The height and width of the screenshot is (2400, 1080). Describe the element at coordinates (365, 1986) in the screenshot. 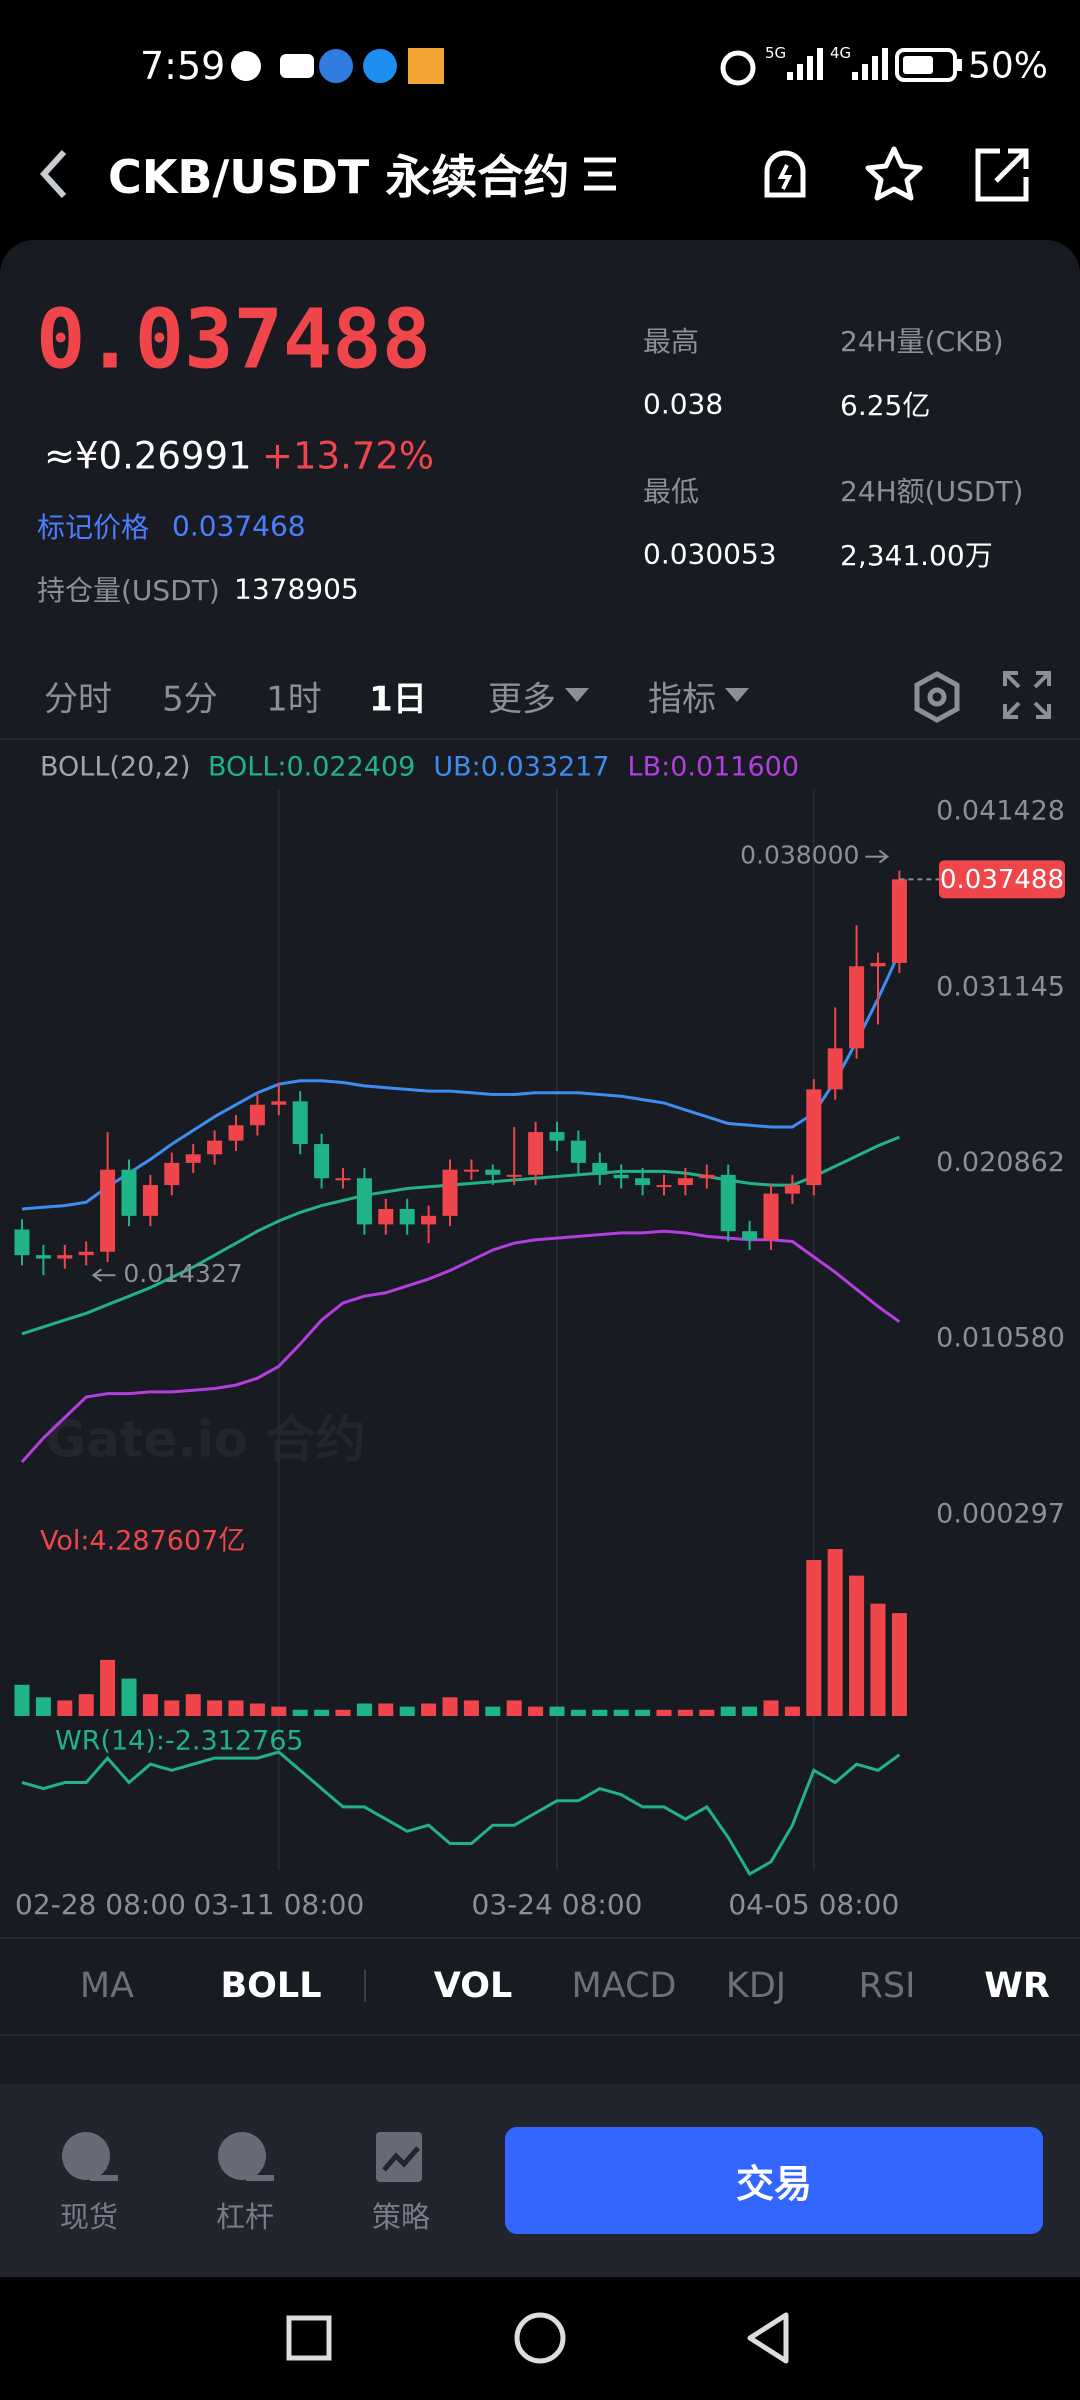

I see `tab-separator` at that location.